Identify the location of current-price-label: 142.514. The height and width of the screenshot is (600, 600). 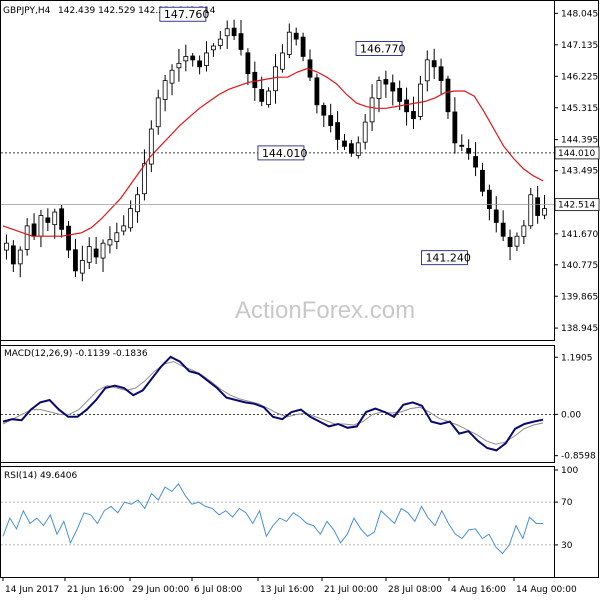
(576, 206).